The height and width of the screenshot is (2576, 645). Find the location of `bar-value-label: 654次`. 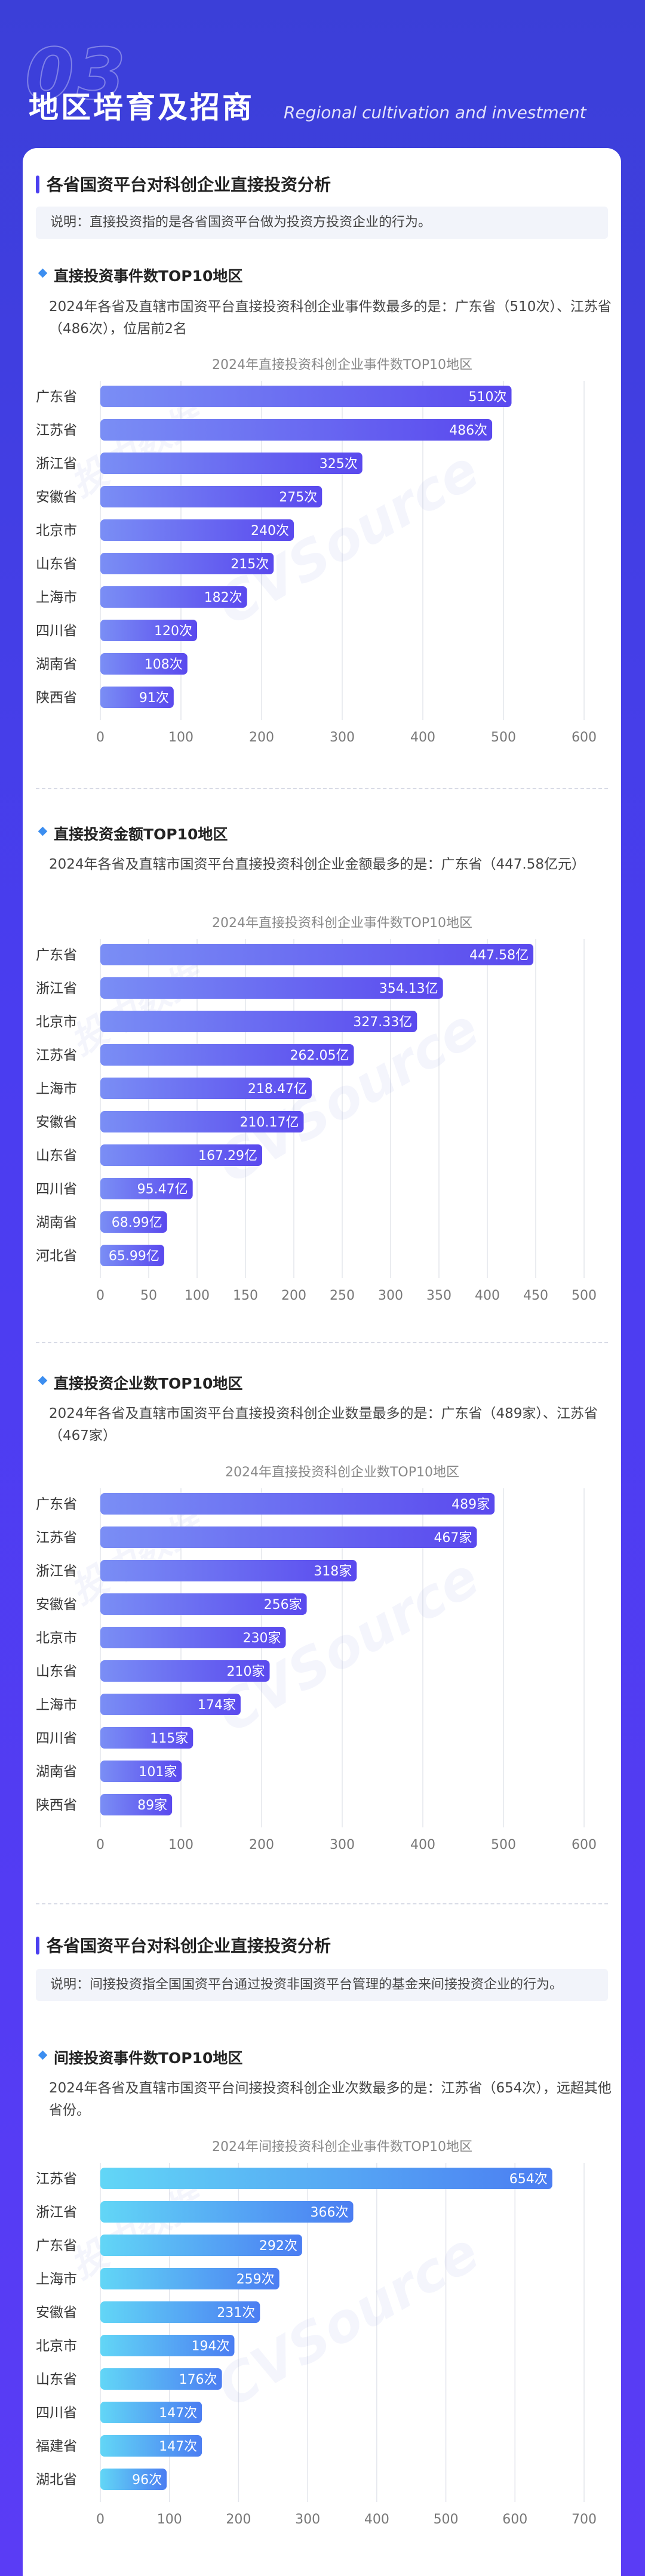

bar-value-label: 654次 is located at coordinates (528, 2179).